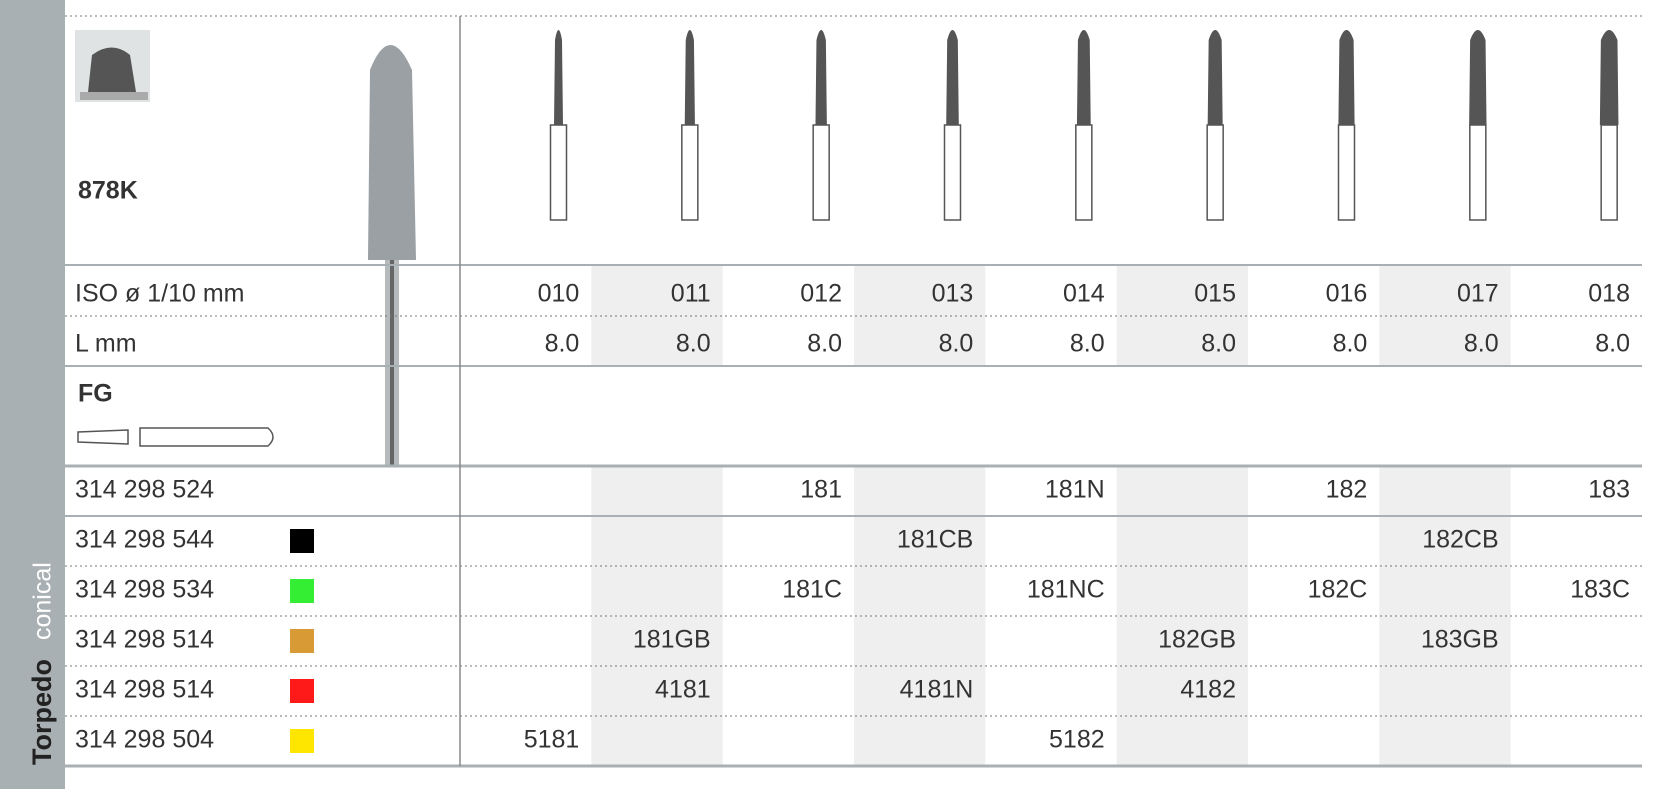 This screenshot has width=1677, height=789. Describe the element at coordinates (112, 66) in the screenshot. I see `tooth-icon` at that location.